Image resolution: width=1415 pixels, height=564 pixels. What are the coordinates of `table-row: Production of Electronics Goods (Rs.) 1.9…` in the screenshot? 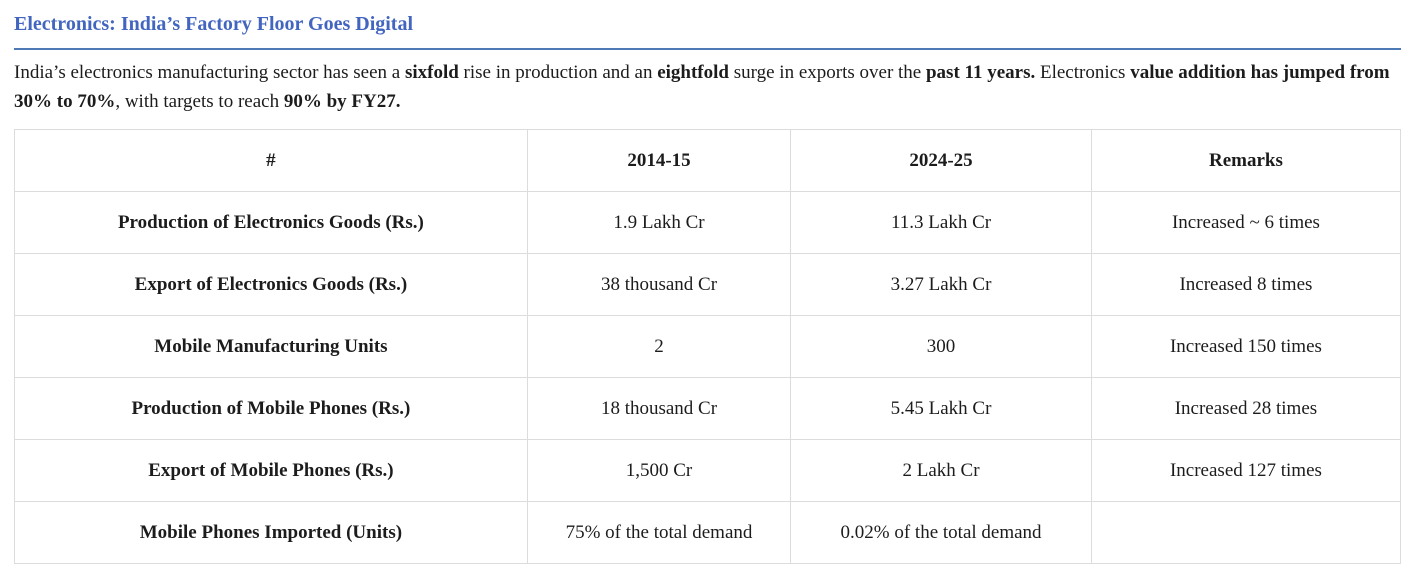 It's located at (708, 222).